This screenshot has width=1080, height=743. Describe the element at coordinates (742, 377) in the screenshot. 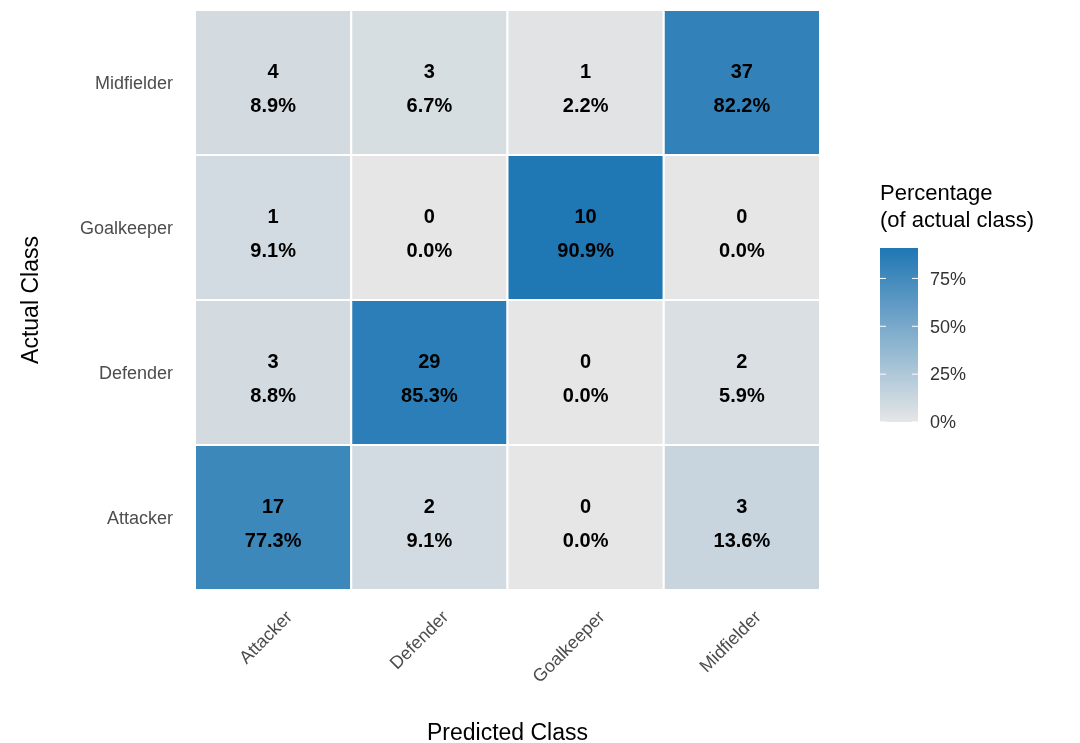

I see `data-label: 2 5.9%` at that location.